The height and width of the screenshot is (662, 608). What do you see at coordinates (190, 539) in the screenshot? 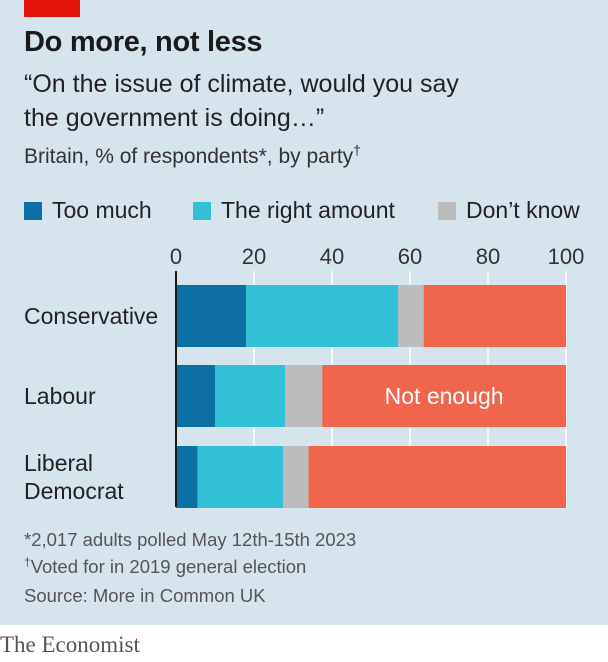
I see `footnote-sample: *2,017 adults polled May 12th-15th 2023` at bounding box center [190, 539].